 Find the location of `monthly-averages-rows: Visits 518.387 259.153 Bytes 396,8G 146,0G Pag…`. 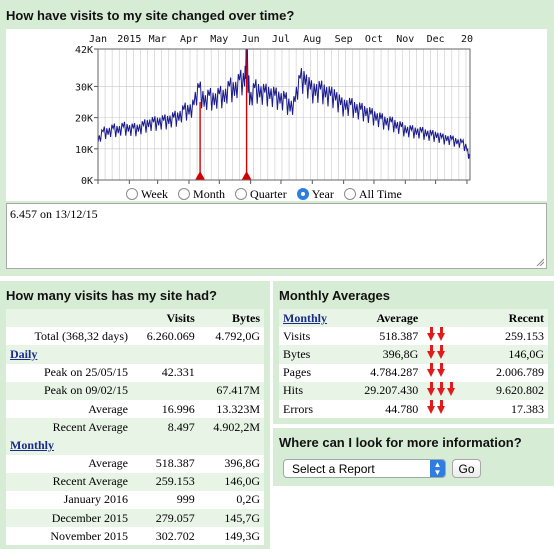

monthly-averages-rows: Visits 518.387 259.153 Bytes 396,8G 146,0G Pag… is located at coordinates (413, 373).